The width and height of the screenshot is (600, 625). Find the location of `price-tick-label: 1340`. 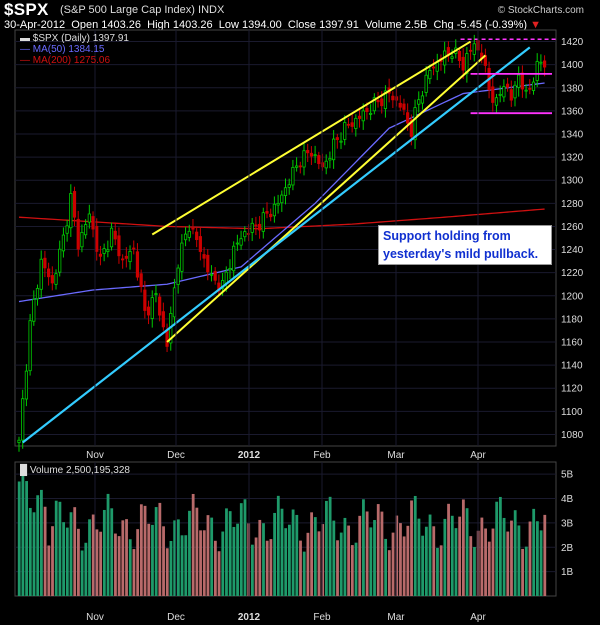

price-tick-label: 1340 is located at coordinates (572, 135).